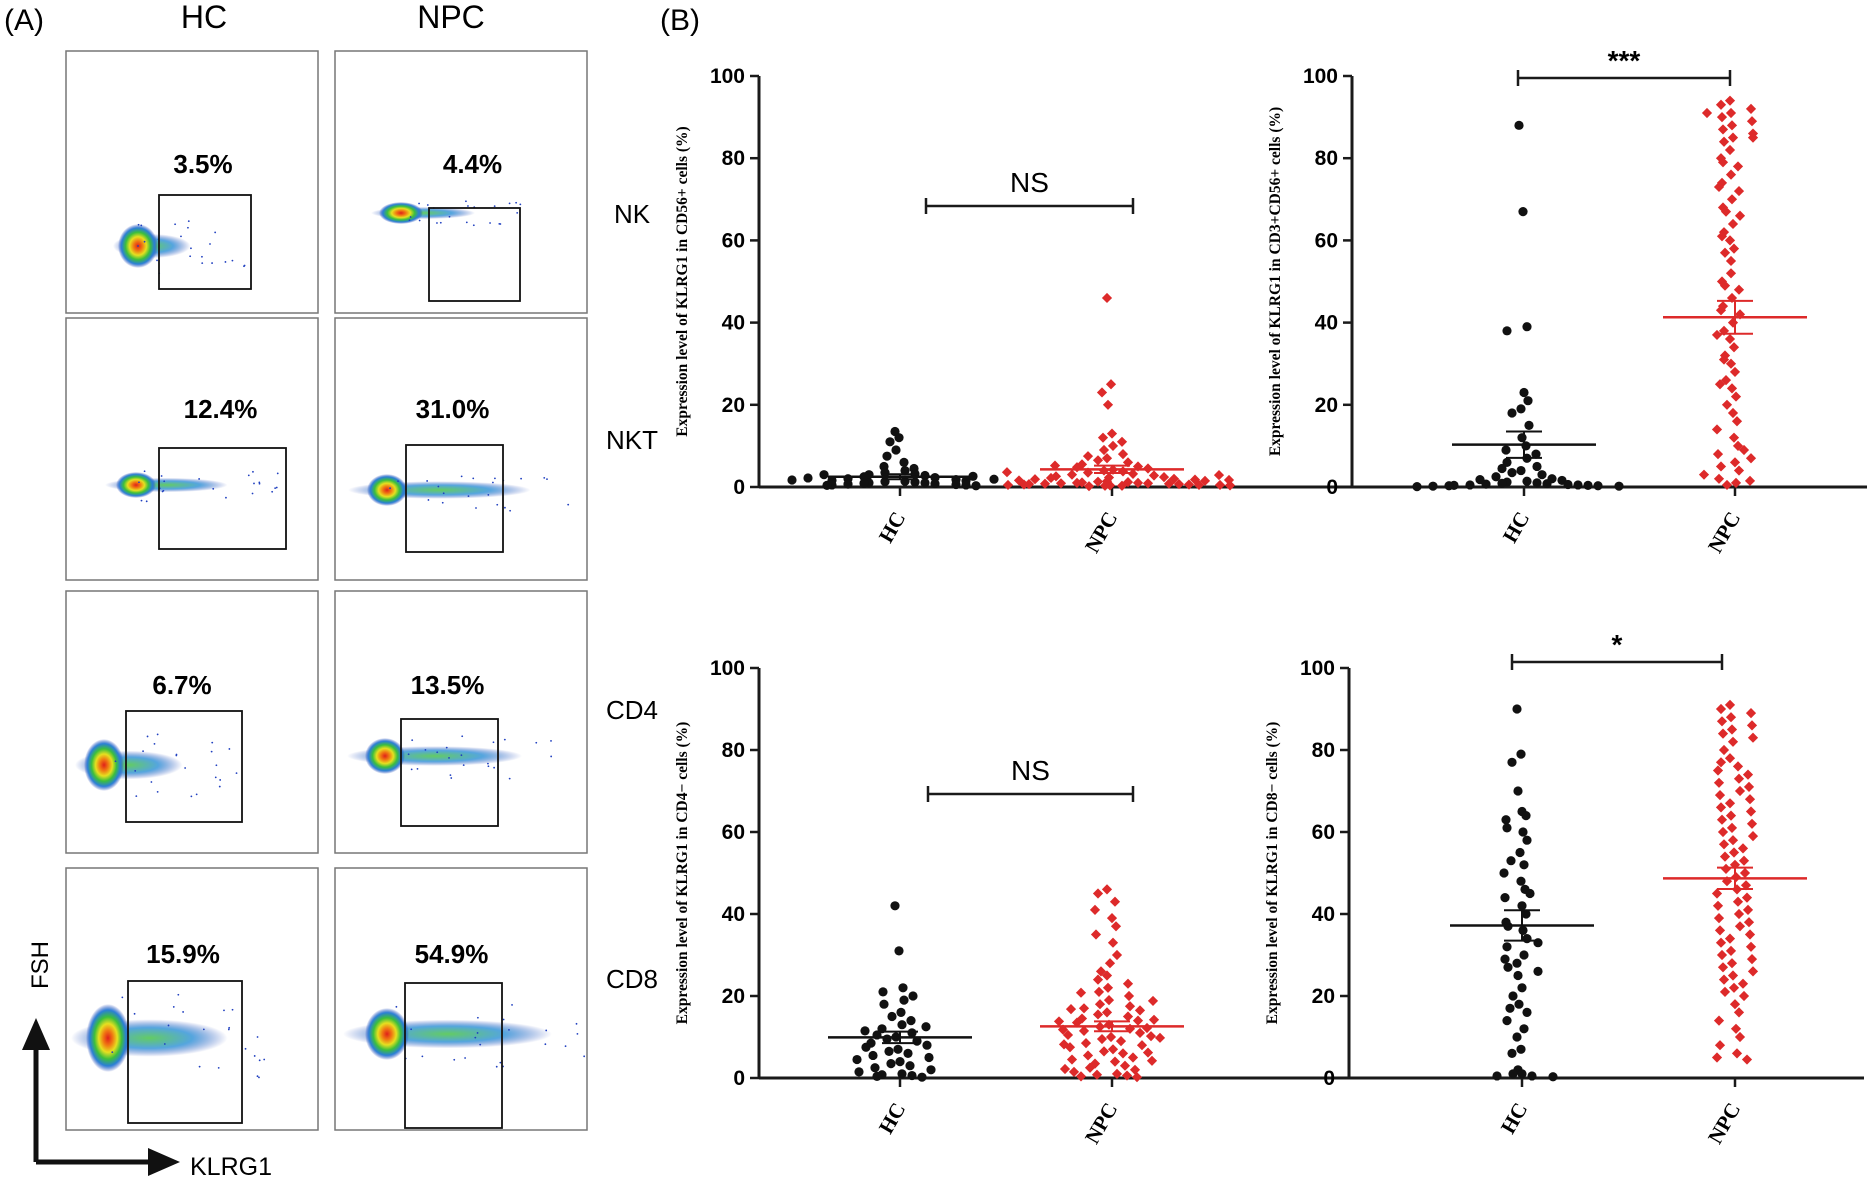 The height and width of the screenshot is (1192, 1874). I want to click on x-tick-label: NPC, so click(1101, 532).